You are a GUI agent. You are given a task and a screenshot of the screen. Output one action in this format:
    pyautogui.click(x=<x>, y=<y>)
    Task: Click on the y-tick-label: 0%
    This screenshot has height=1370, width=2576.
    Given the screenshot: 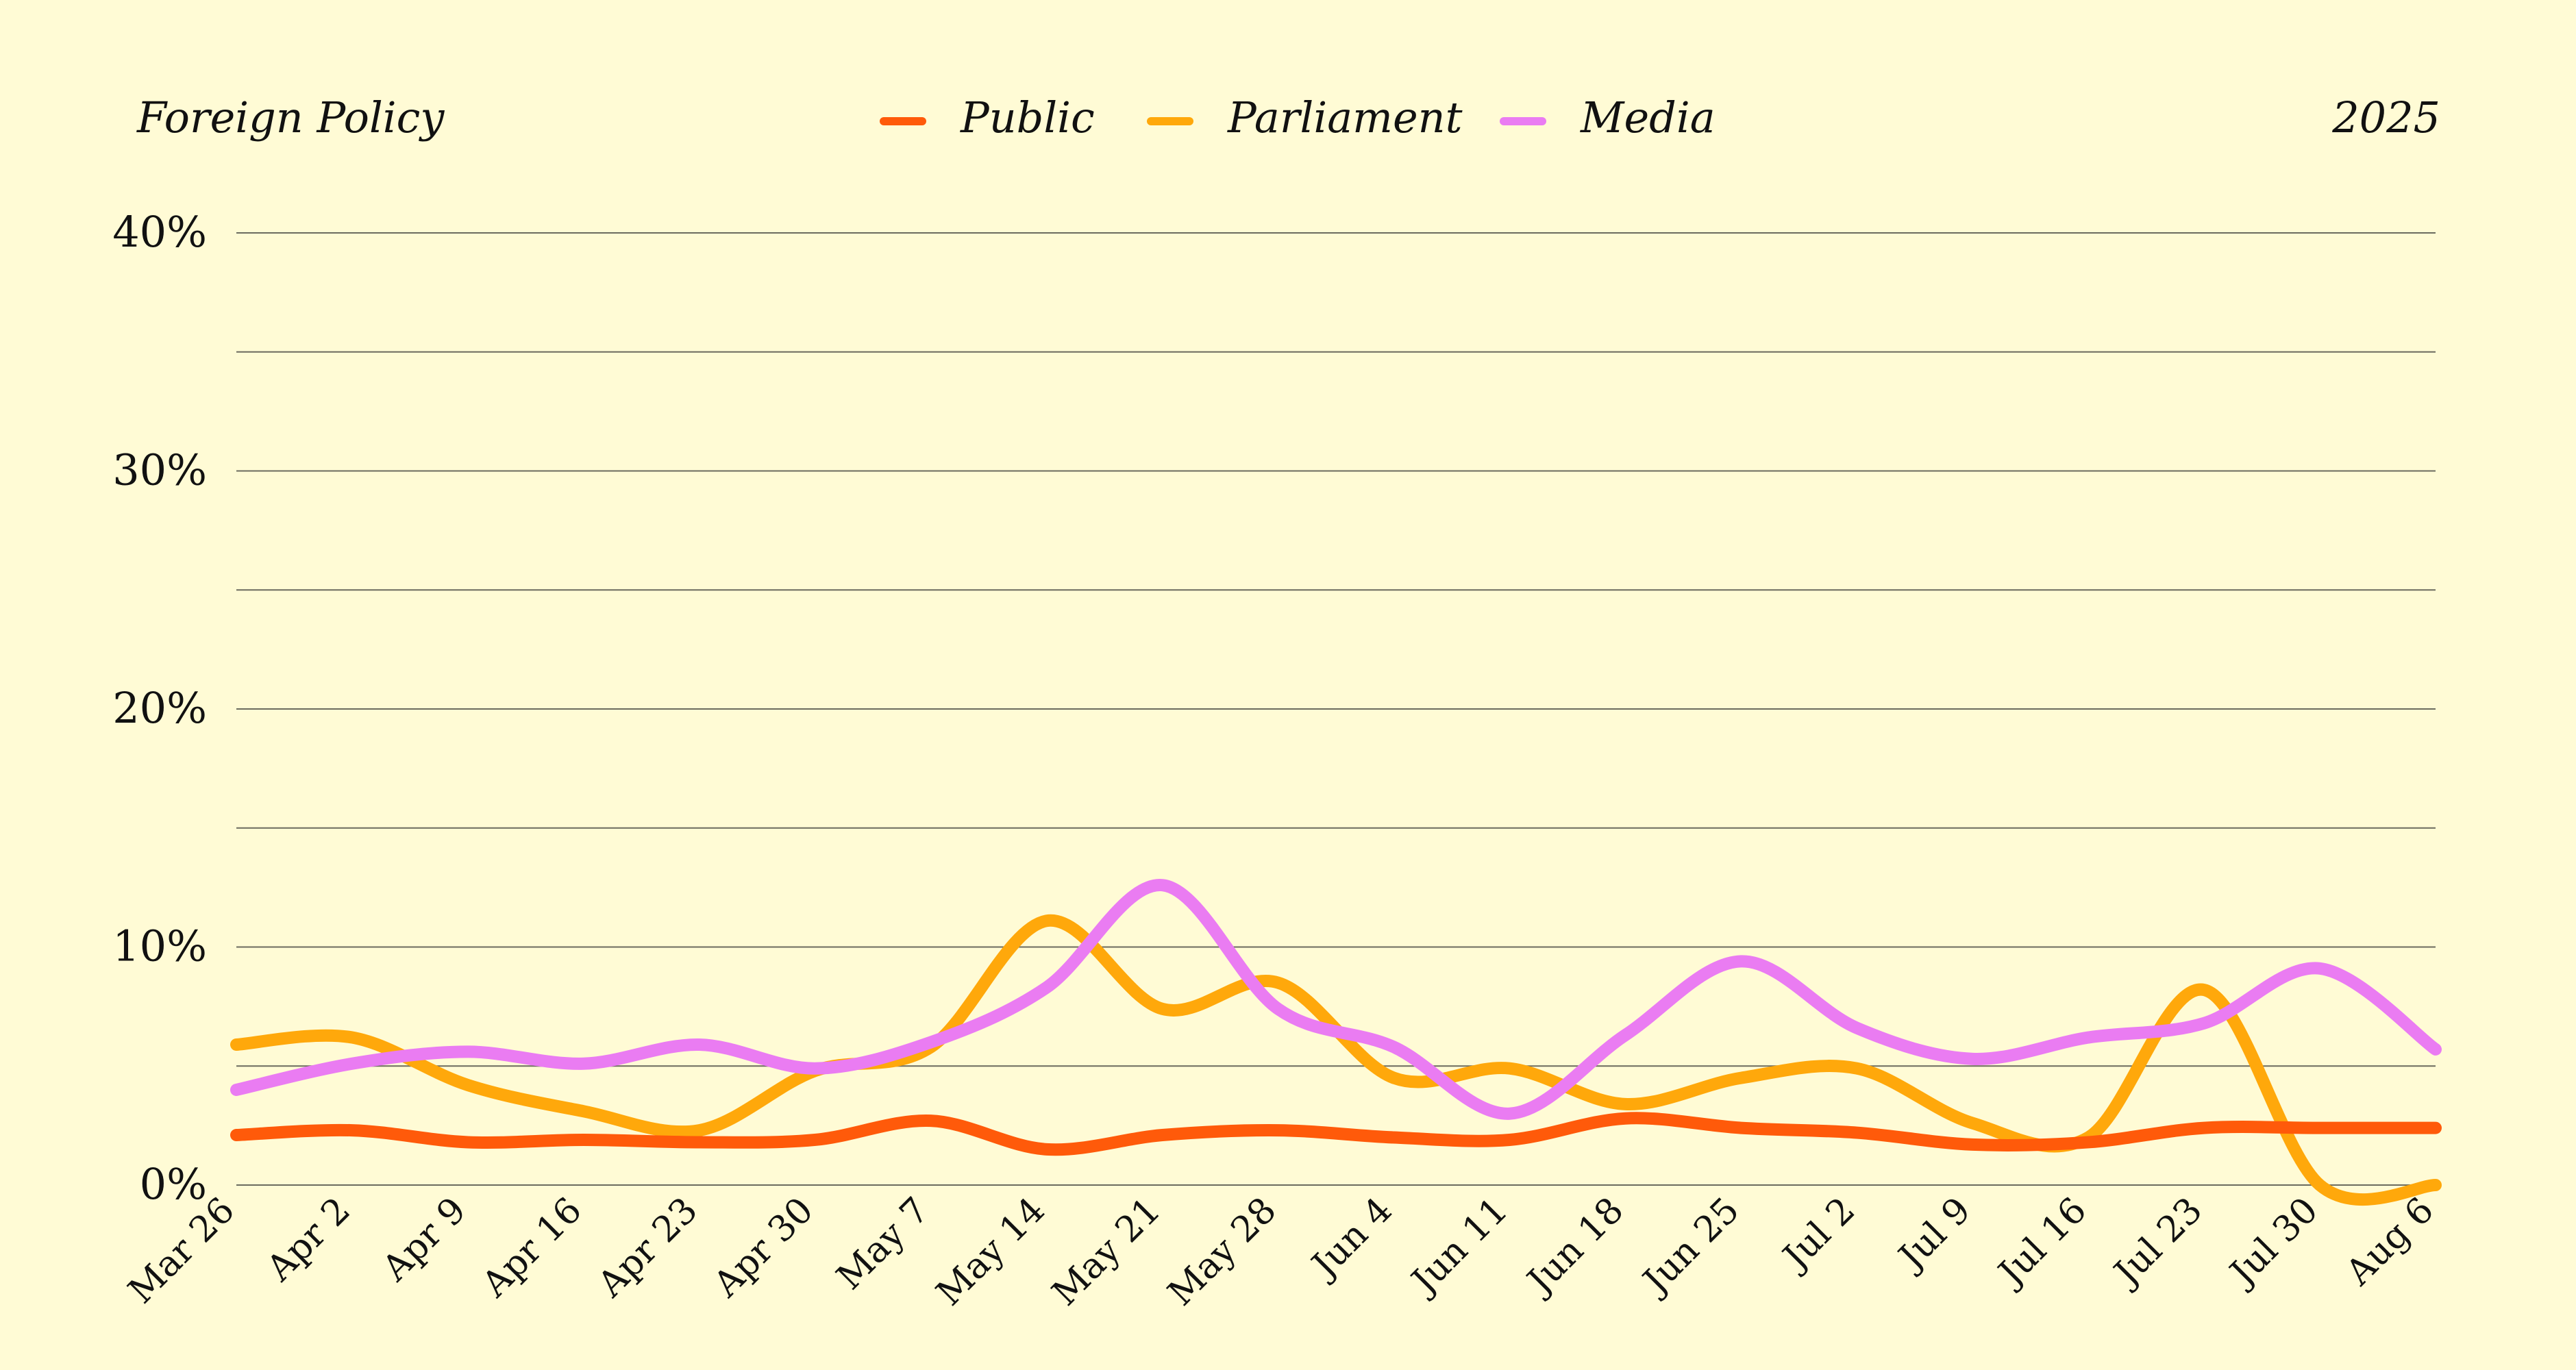 What is the action you would take?
    pyautogui.click(x=173, y=1184)
    